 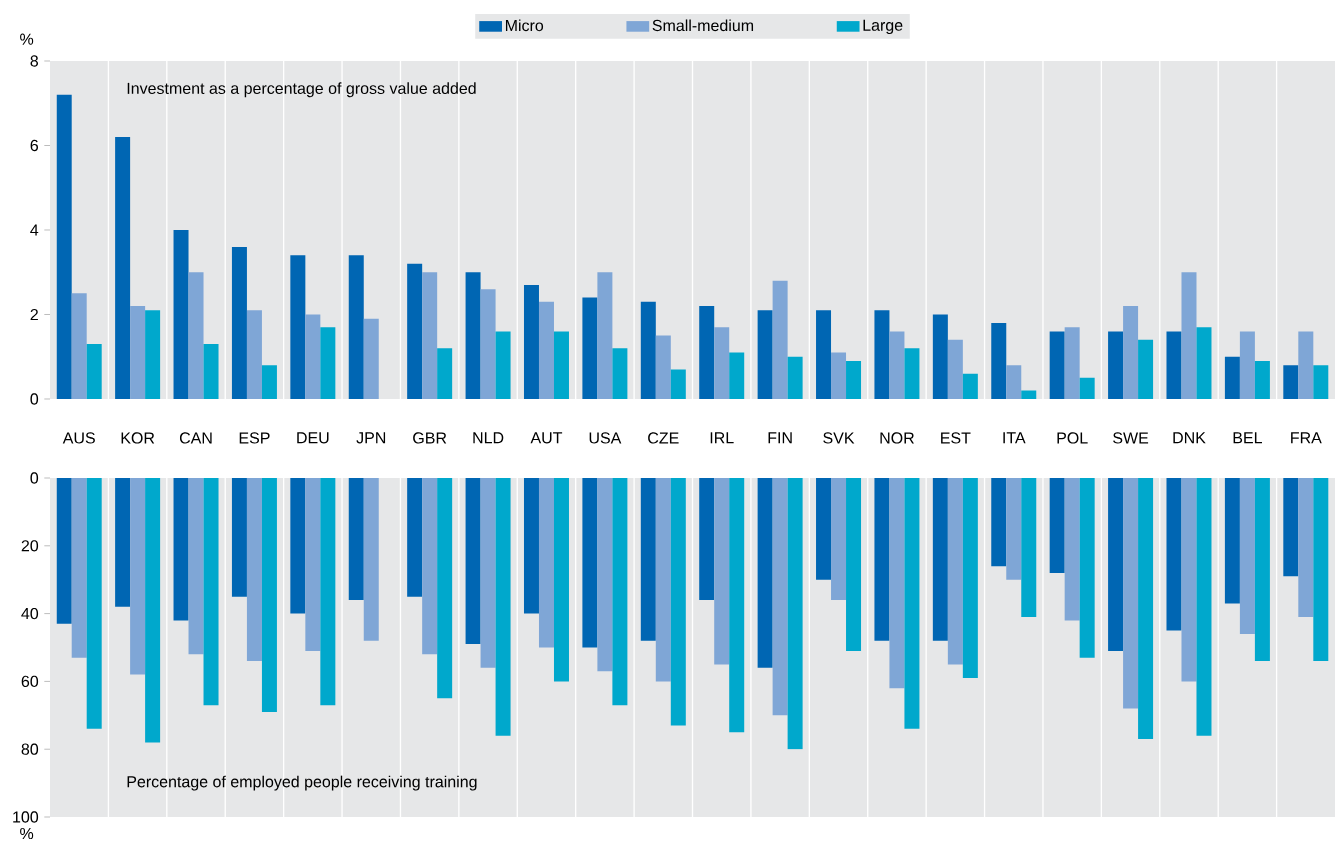 What do you see at coordinates (195, 438) in the screenshot?
I see `x-tick-label: CAN` at bounding box center [195, 438].